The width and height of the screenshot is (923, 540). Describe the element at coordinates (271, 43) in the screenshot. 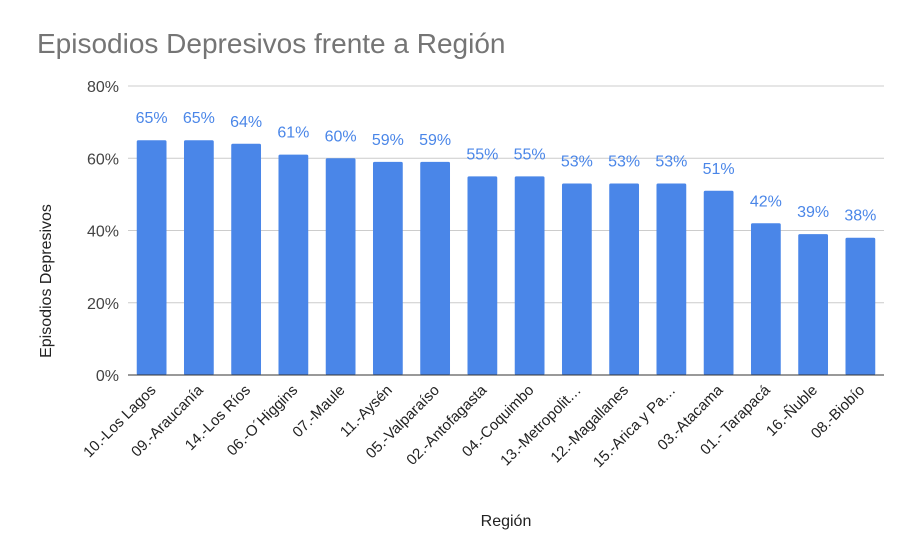

I see `chart-title: Episodios Depresivos frente a Región` at that location.